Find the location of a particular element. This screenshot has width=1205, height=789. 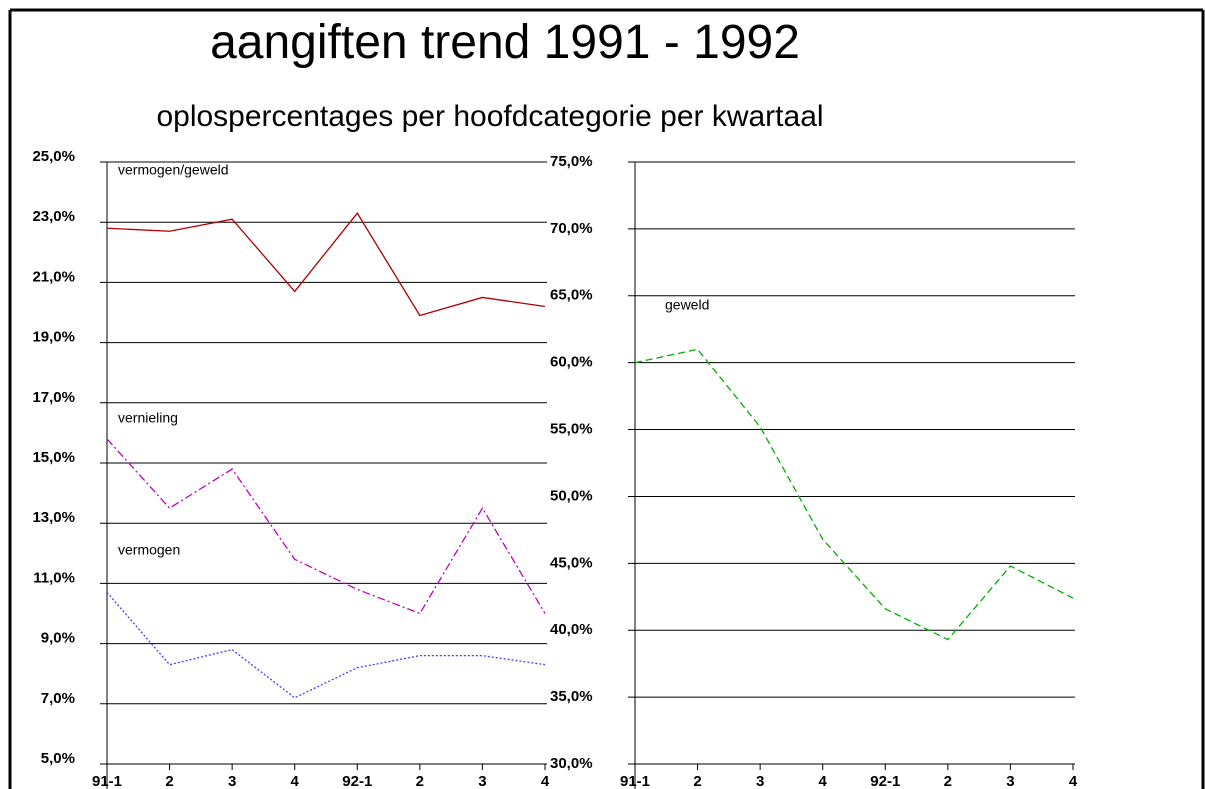

y-tick-label: 30,0% is located at coordinates (571, 763).